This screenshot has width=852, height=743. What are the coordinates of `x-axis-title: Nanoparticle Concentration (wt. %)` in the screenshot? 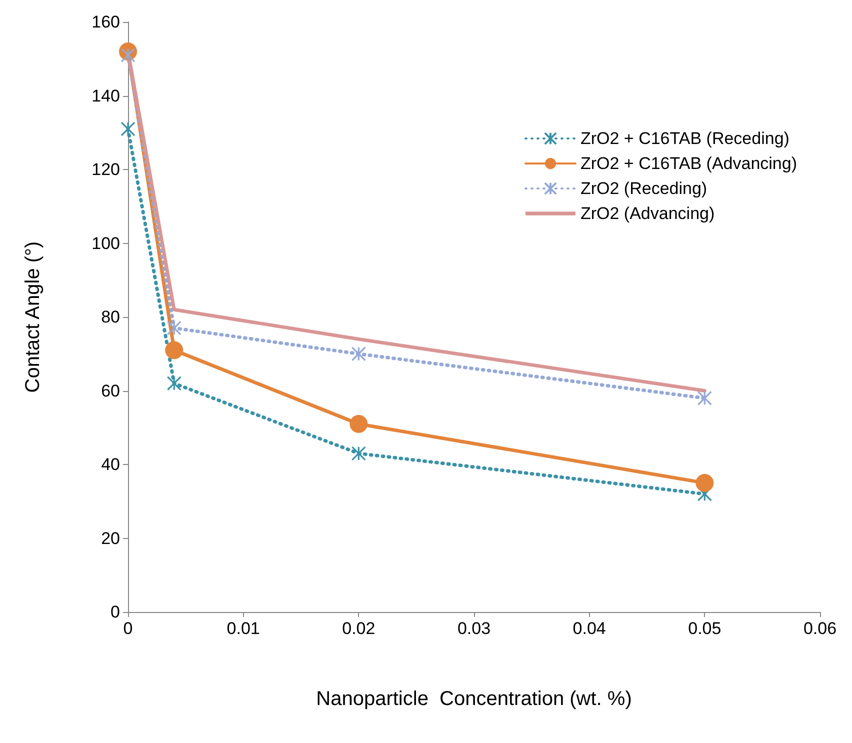 It's located at (474, 699).